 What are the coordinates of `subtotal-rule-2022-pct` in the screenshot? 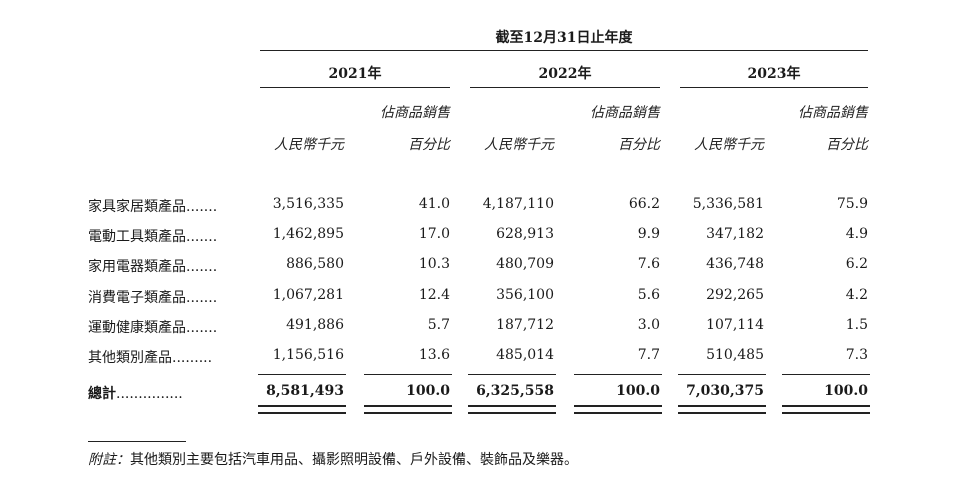 It's located at (618, 374).